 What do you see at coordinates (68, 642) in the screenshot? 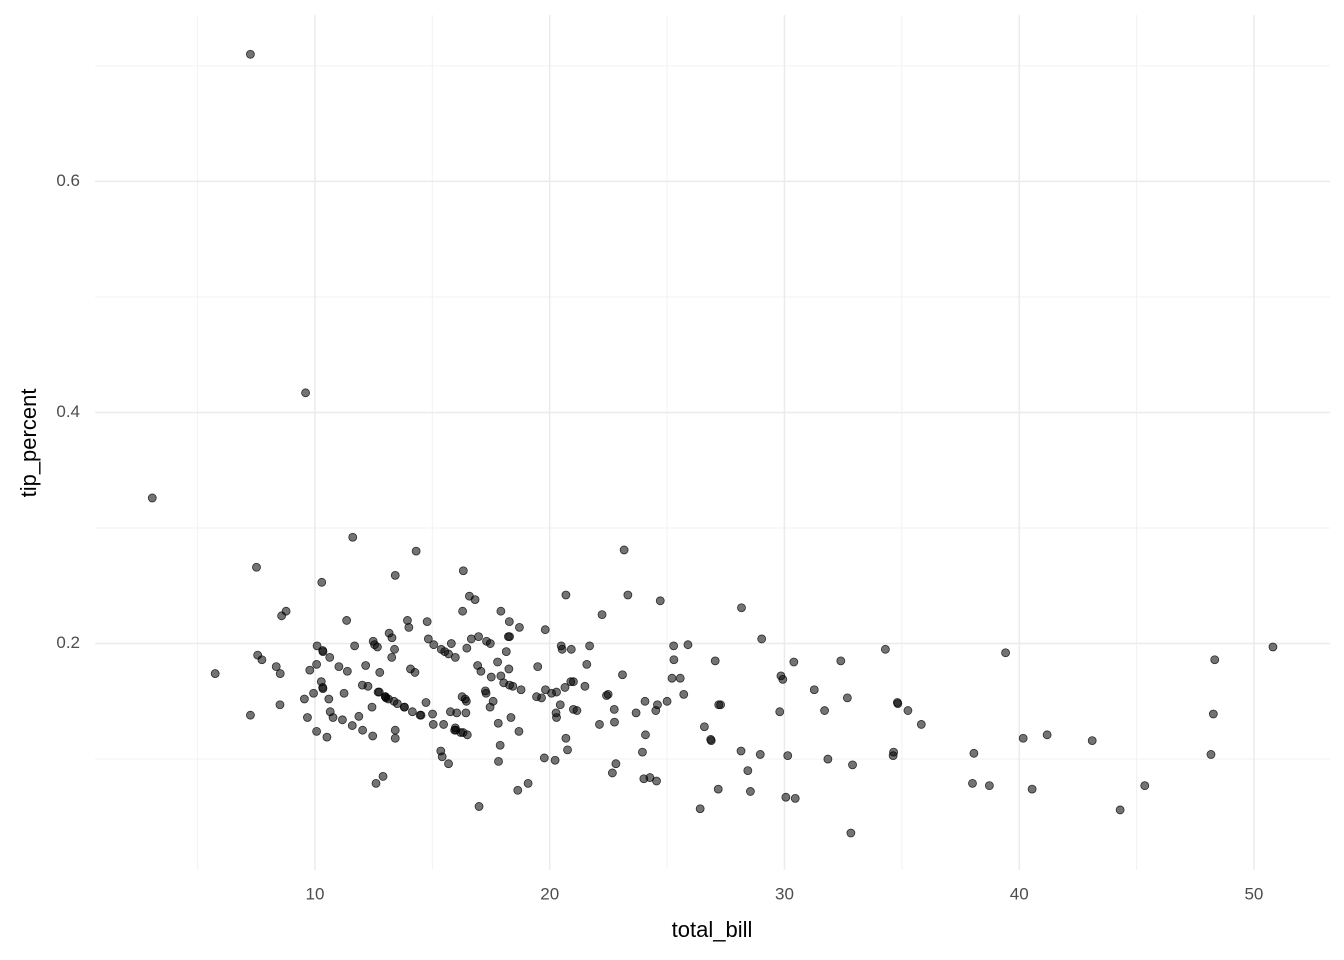
I see `y-tick-label: 0.2` at bounding box center [68, 642].